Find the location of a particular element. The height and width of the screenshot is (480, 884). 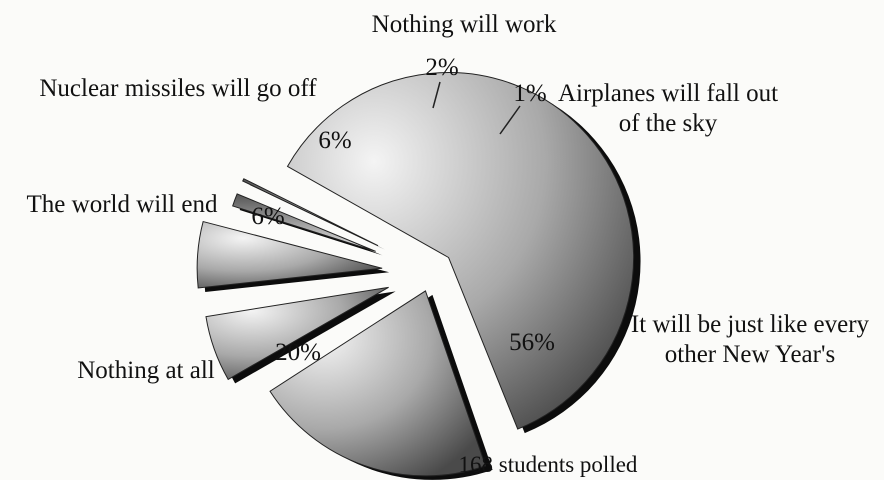

pie-slice-value-label-4: 6% is located at coordinates (334, 140).